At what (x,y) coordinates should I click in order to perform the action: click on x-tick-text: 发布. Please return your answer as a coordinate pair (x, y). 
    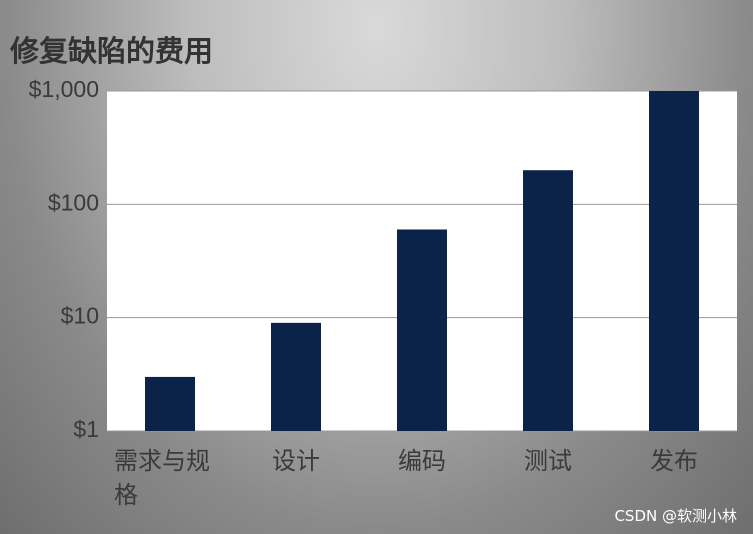
    Looking at the image, I should click on (674, 461).